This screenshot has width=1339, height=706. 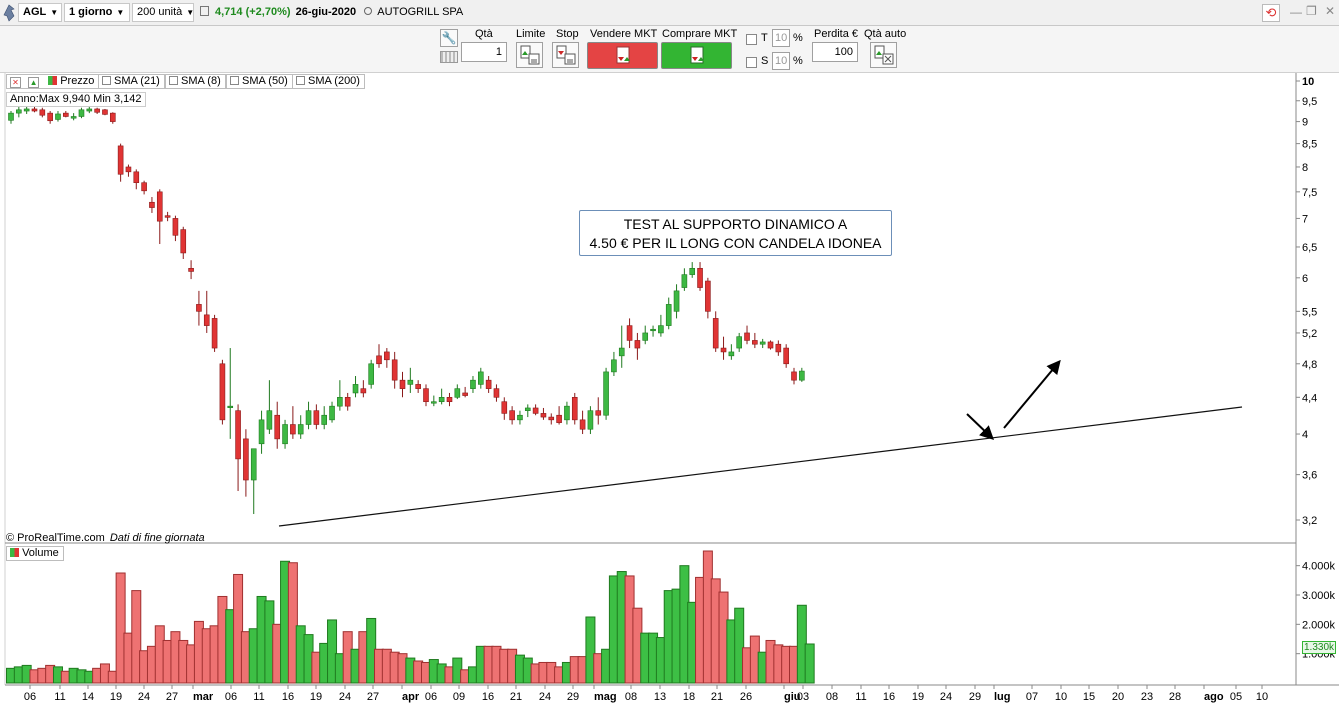 What do you see at coordinates (300, 80) in the screenshot?
I see `sma200-checkbox` at bounding box center [300, 80].